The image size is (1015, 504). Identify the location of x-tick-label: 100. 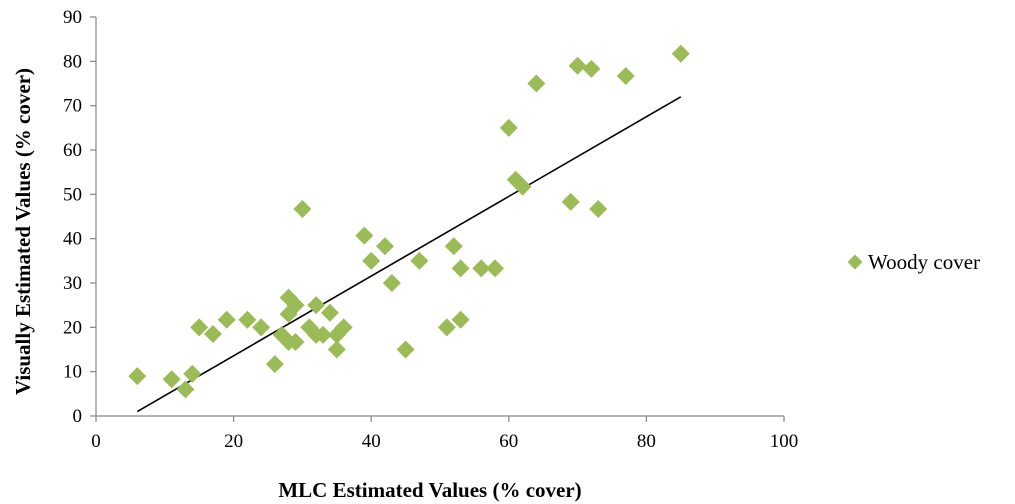
(784, 441).